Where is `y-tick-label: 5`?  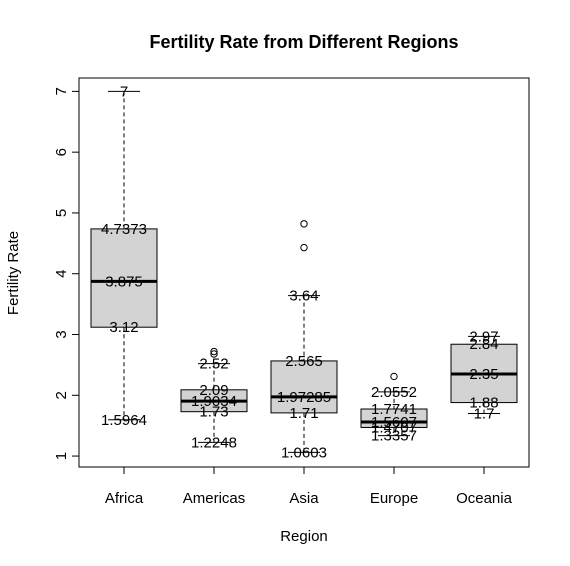
y-tick-label: 5 is located at coordinates (61, 213).